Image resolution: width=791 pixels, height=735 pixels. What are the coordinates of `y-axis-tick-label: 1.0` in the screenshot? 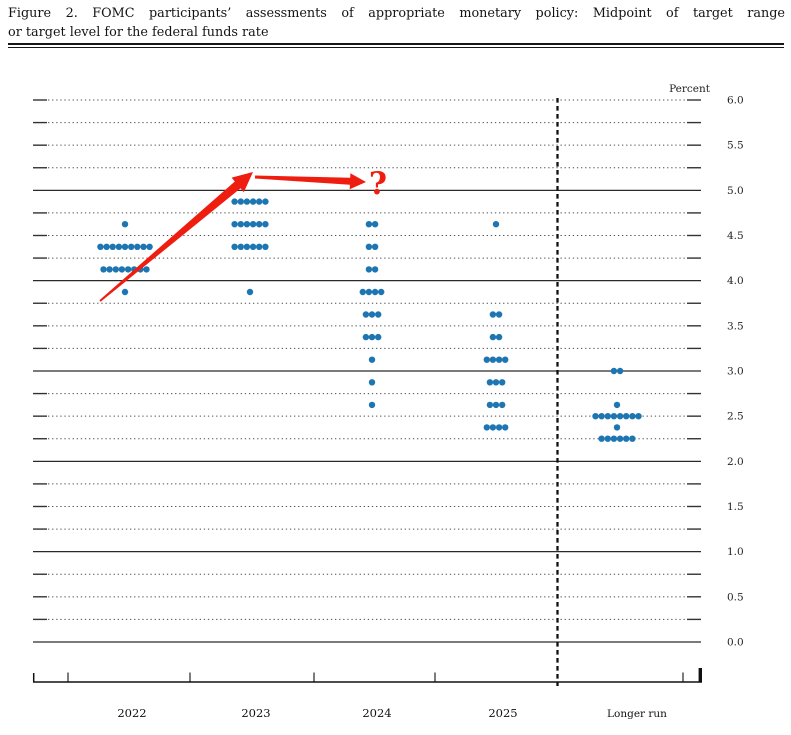 It's located at (735, 552).